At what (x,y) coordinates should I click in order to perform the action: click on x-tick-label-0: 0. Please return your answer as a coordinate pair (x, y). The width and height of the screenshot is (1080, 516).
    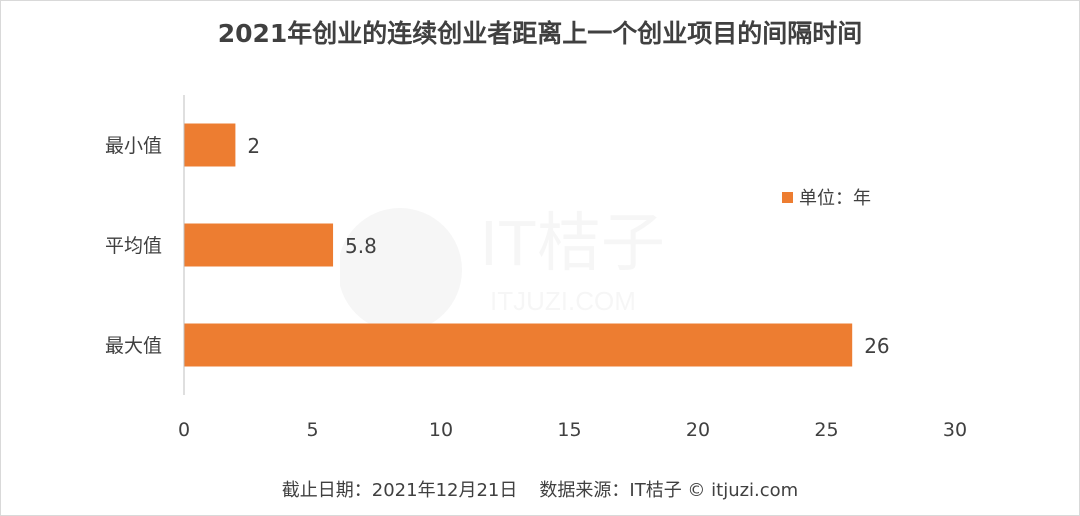
    Looking at the image, I should click on (184, 430).